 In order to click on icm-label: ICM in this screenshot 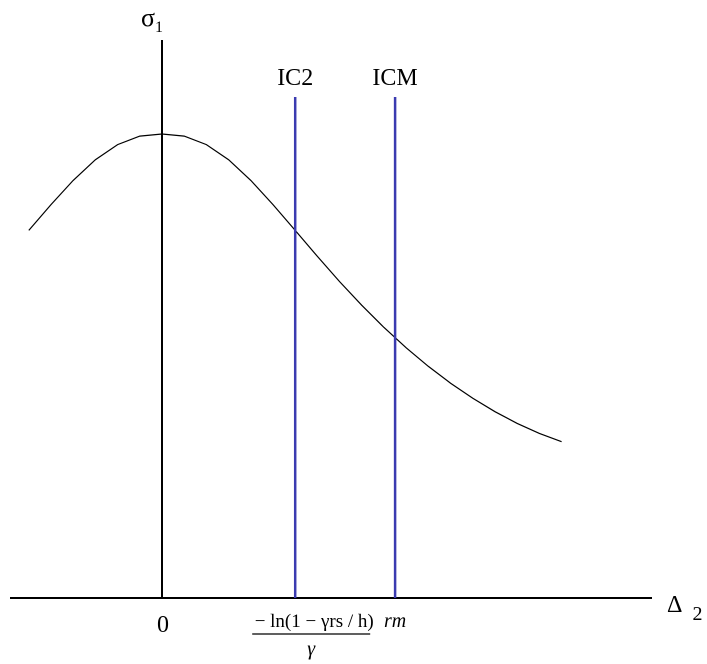, I will do `click(394, 78)`.